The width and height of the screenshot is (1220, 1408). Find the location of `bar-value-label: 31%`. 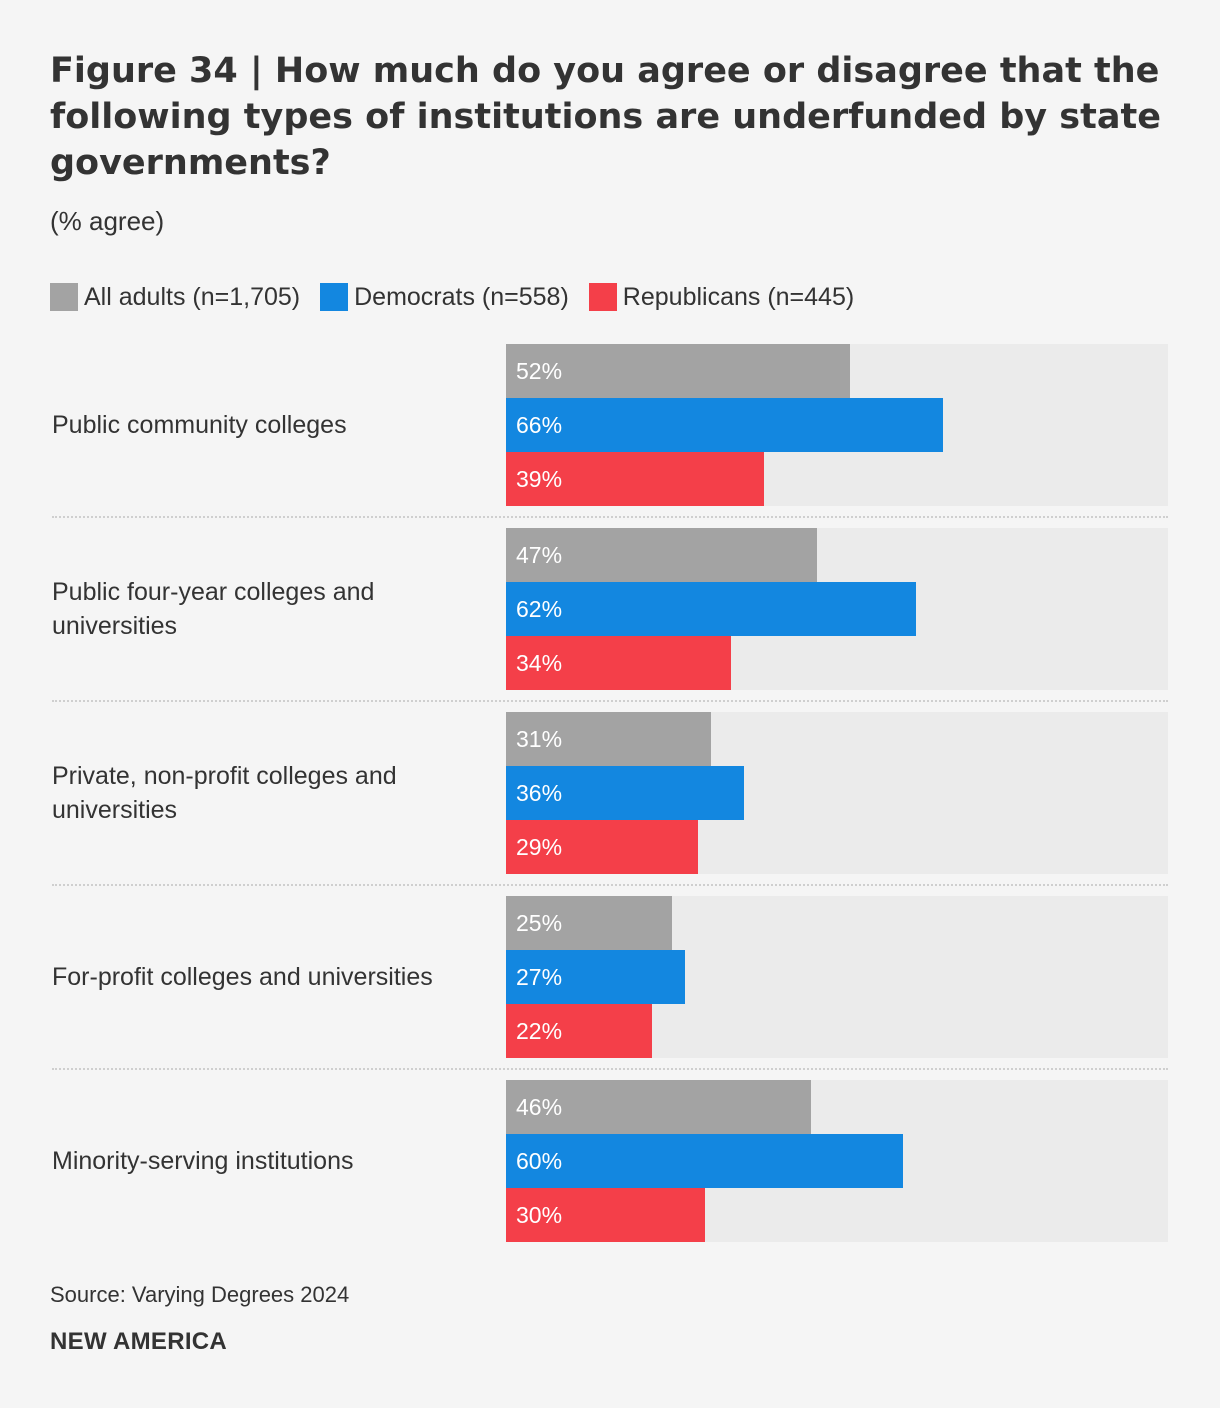

bar-value-label: 31% is located at coordinates (539, 739).